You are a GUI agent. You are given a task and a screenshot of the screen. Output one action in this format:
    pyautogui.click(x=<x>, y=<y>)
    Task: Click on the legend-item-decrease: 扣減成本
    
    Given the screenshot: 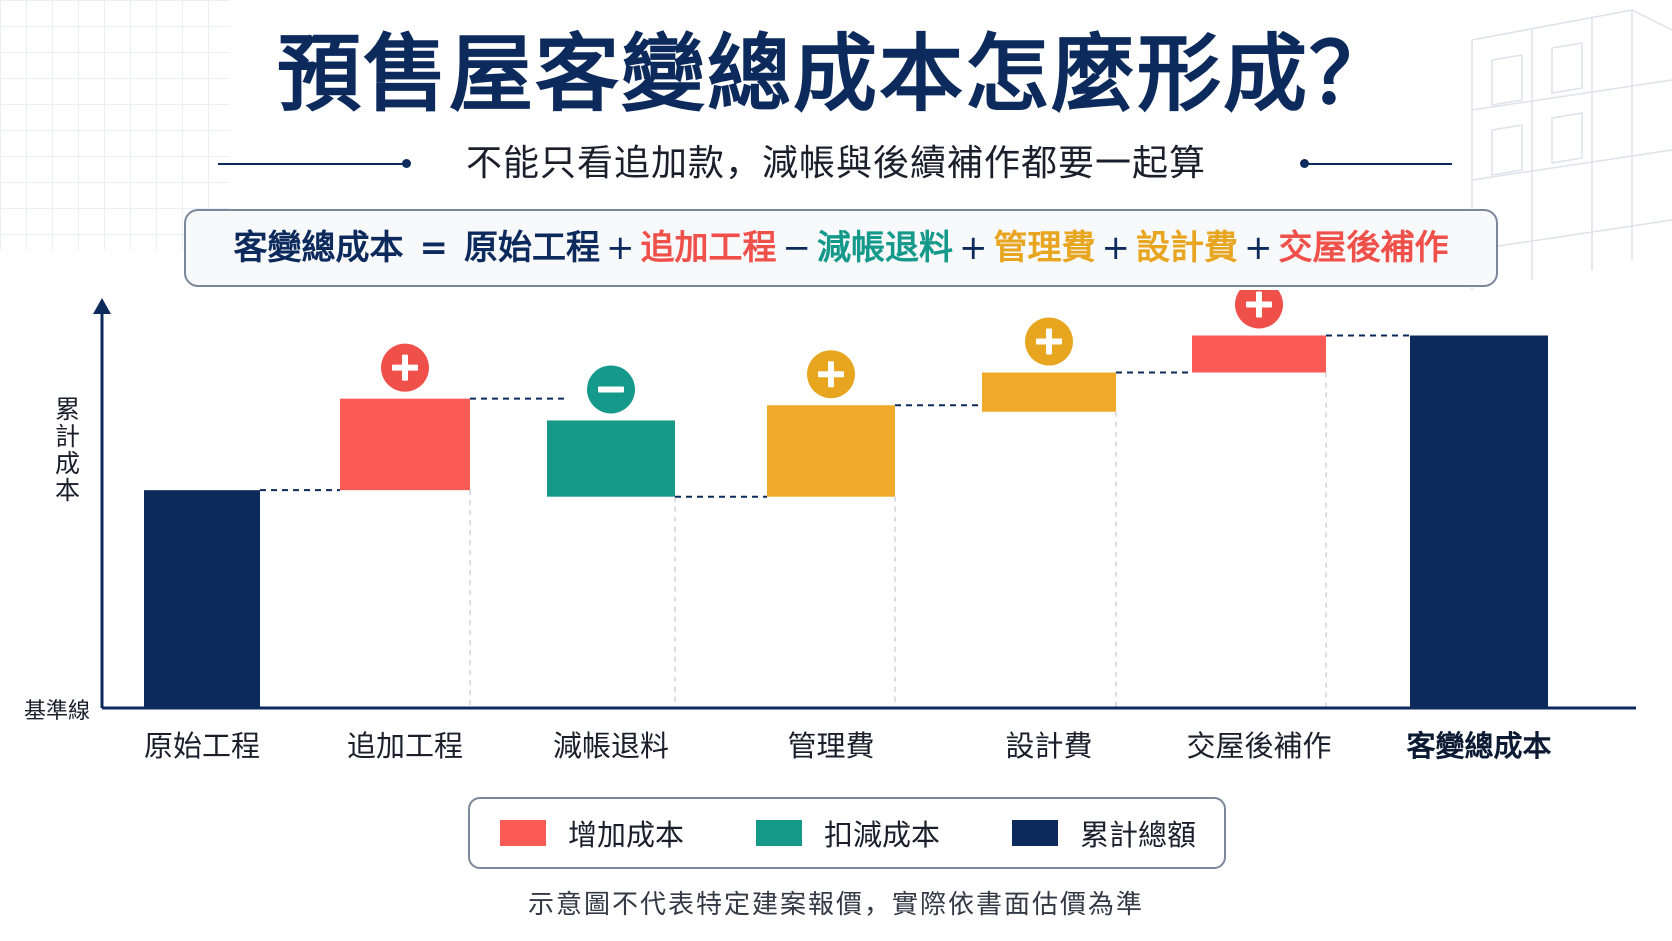 What is the action you would take?
    pyautogui.click(x=848, y=833)
    